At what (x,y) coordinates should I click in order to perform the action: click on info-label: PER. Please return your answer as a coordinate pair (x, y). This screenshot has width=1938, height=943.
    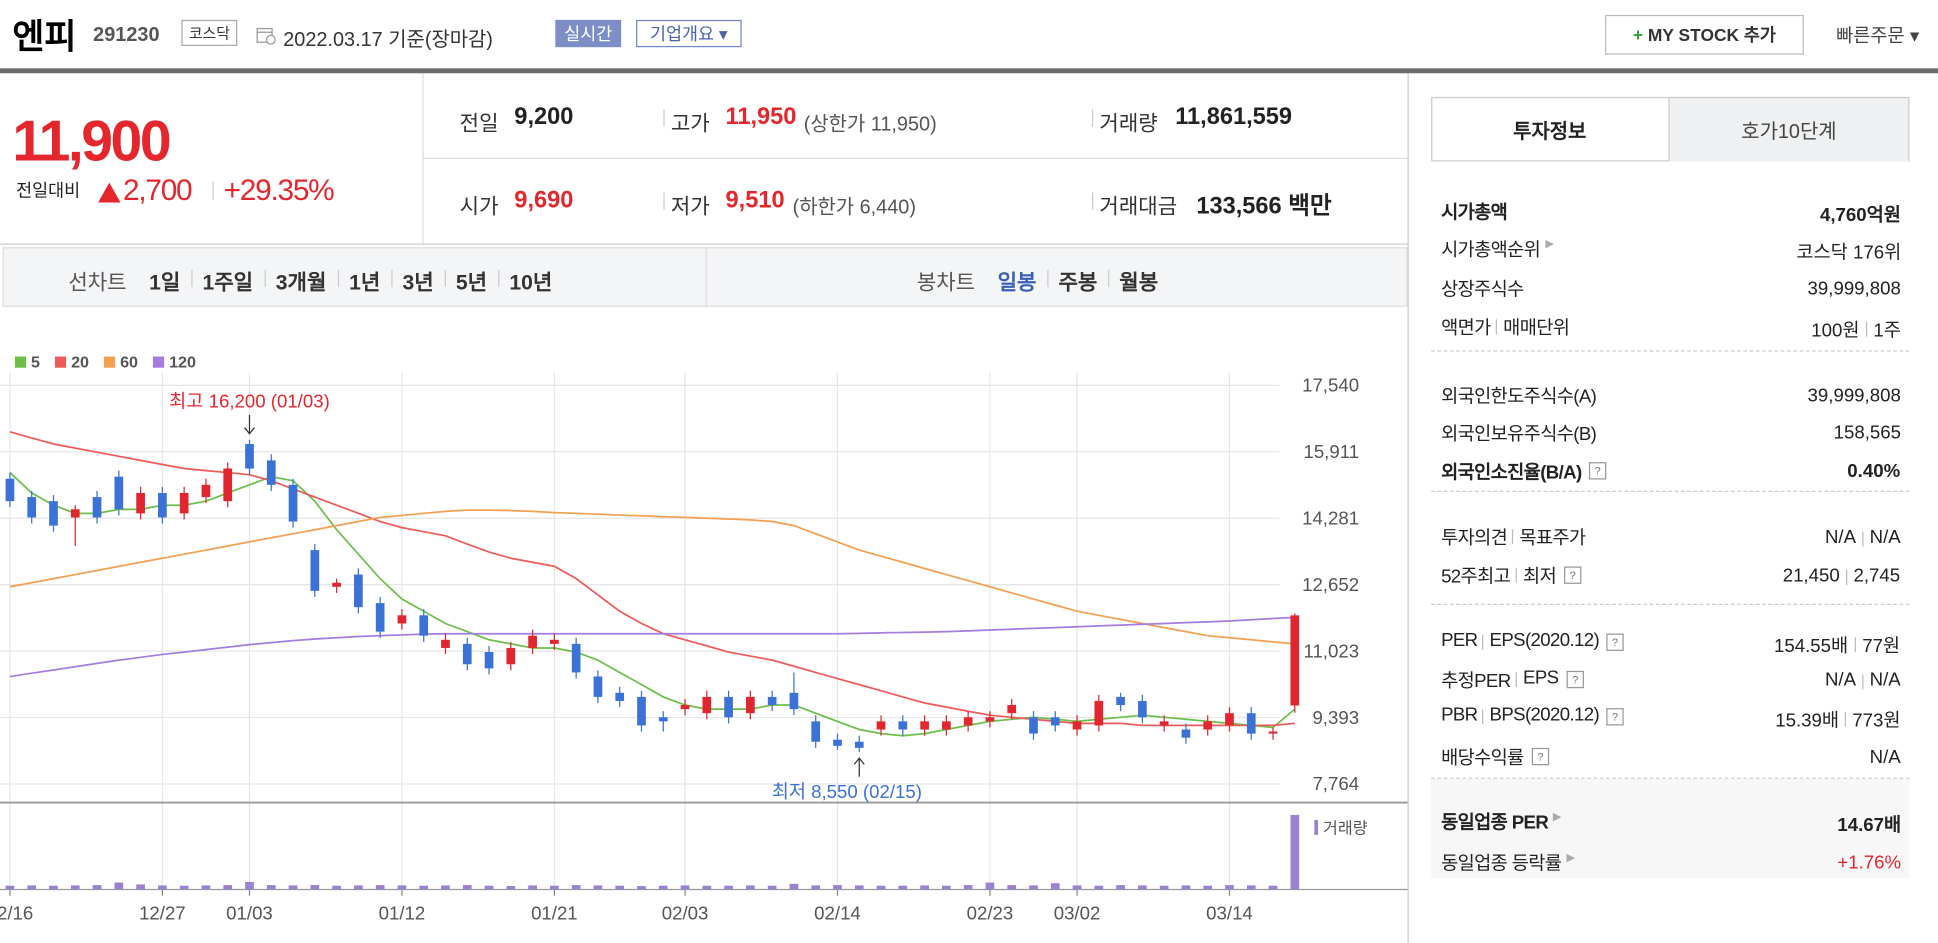
    Looking at the image, I should click on (1459, 640).